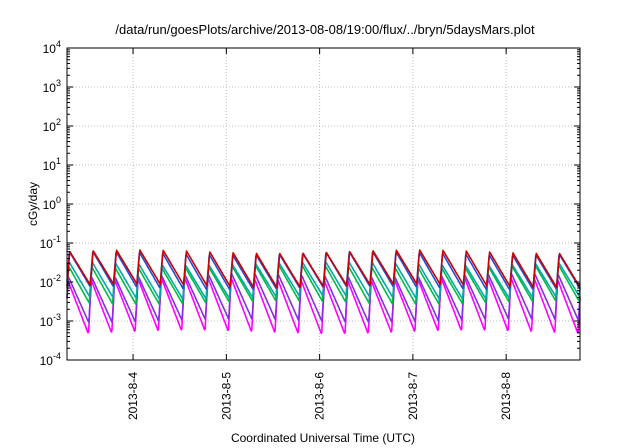 This screenshot has height=448, width=640. What do you see at coordinates (506, 396) in the screenshot?
I see `x-tick-label: 2013-8-8` at bounding box center [506, 396].